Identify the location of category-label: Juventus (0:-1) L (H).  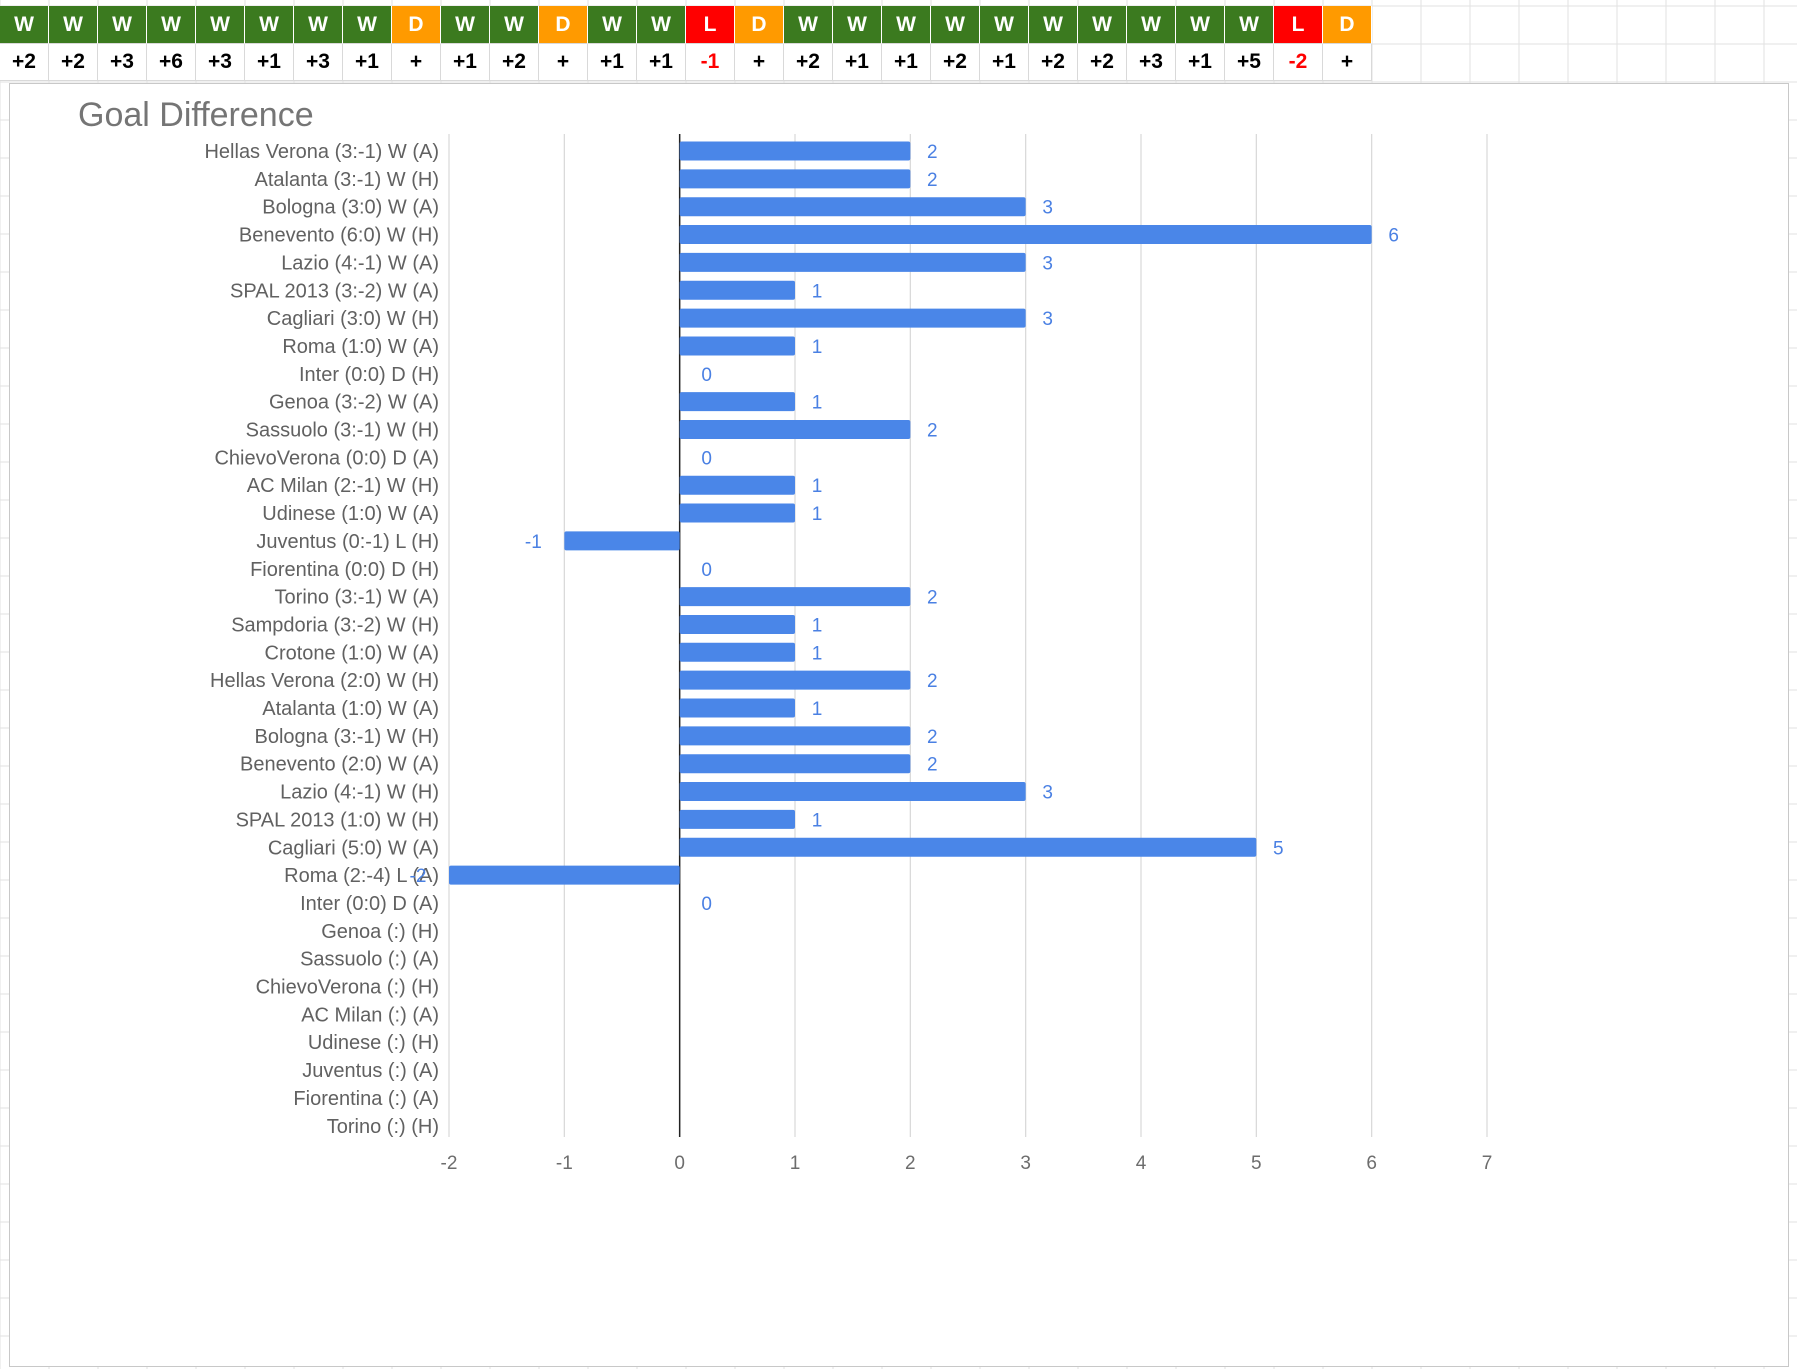
(347, 542).